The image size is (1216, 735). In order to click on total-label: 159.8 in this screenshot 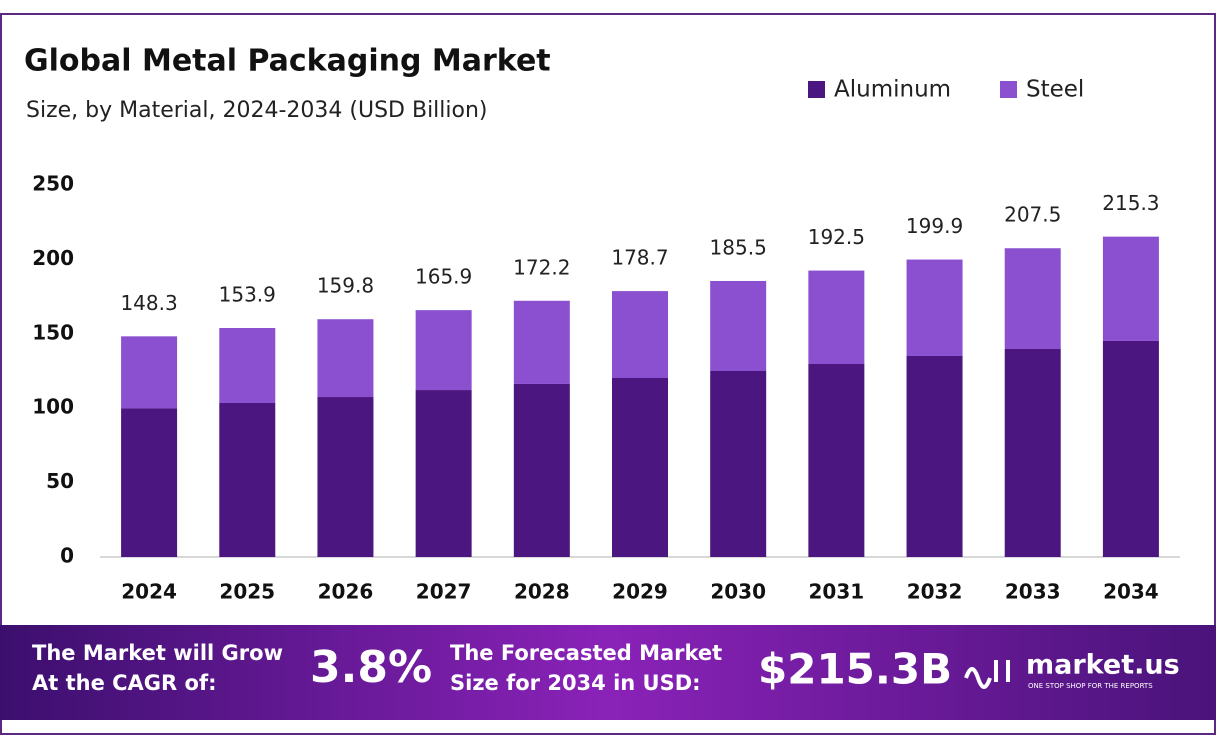, I will do `click(345, 286)`.